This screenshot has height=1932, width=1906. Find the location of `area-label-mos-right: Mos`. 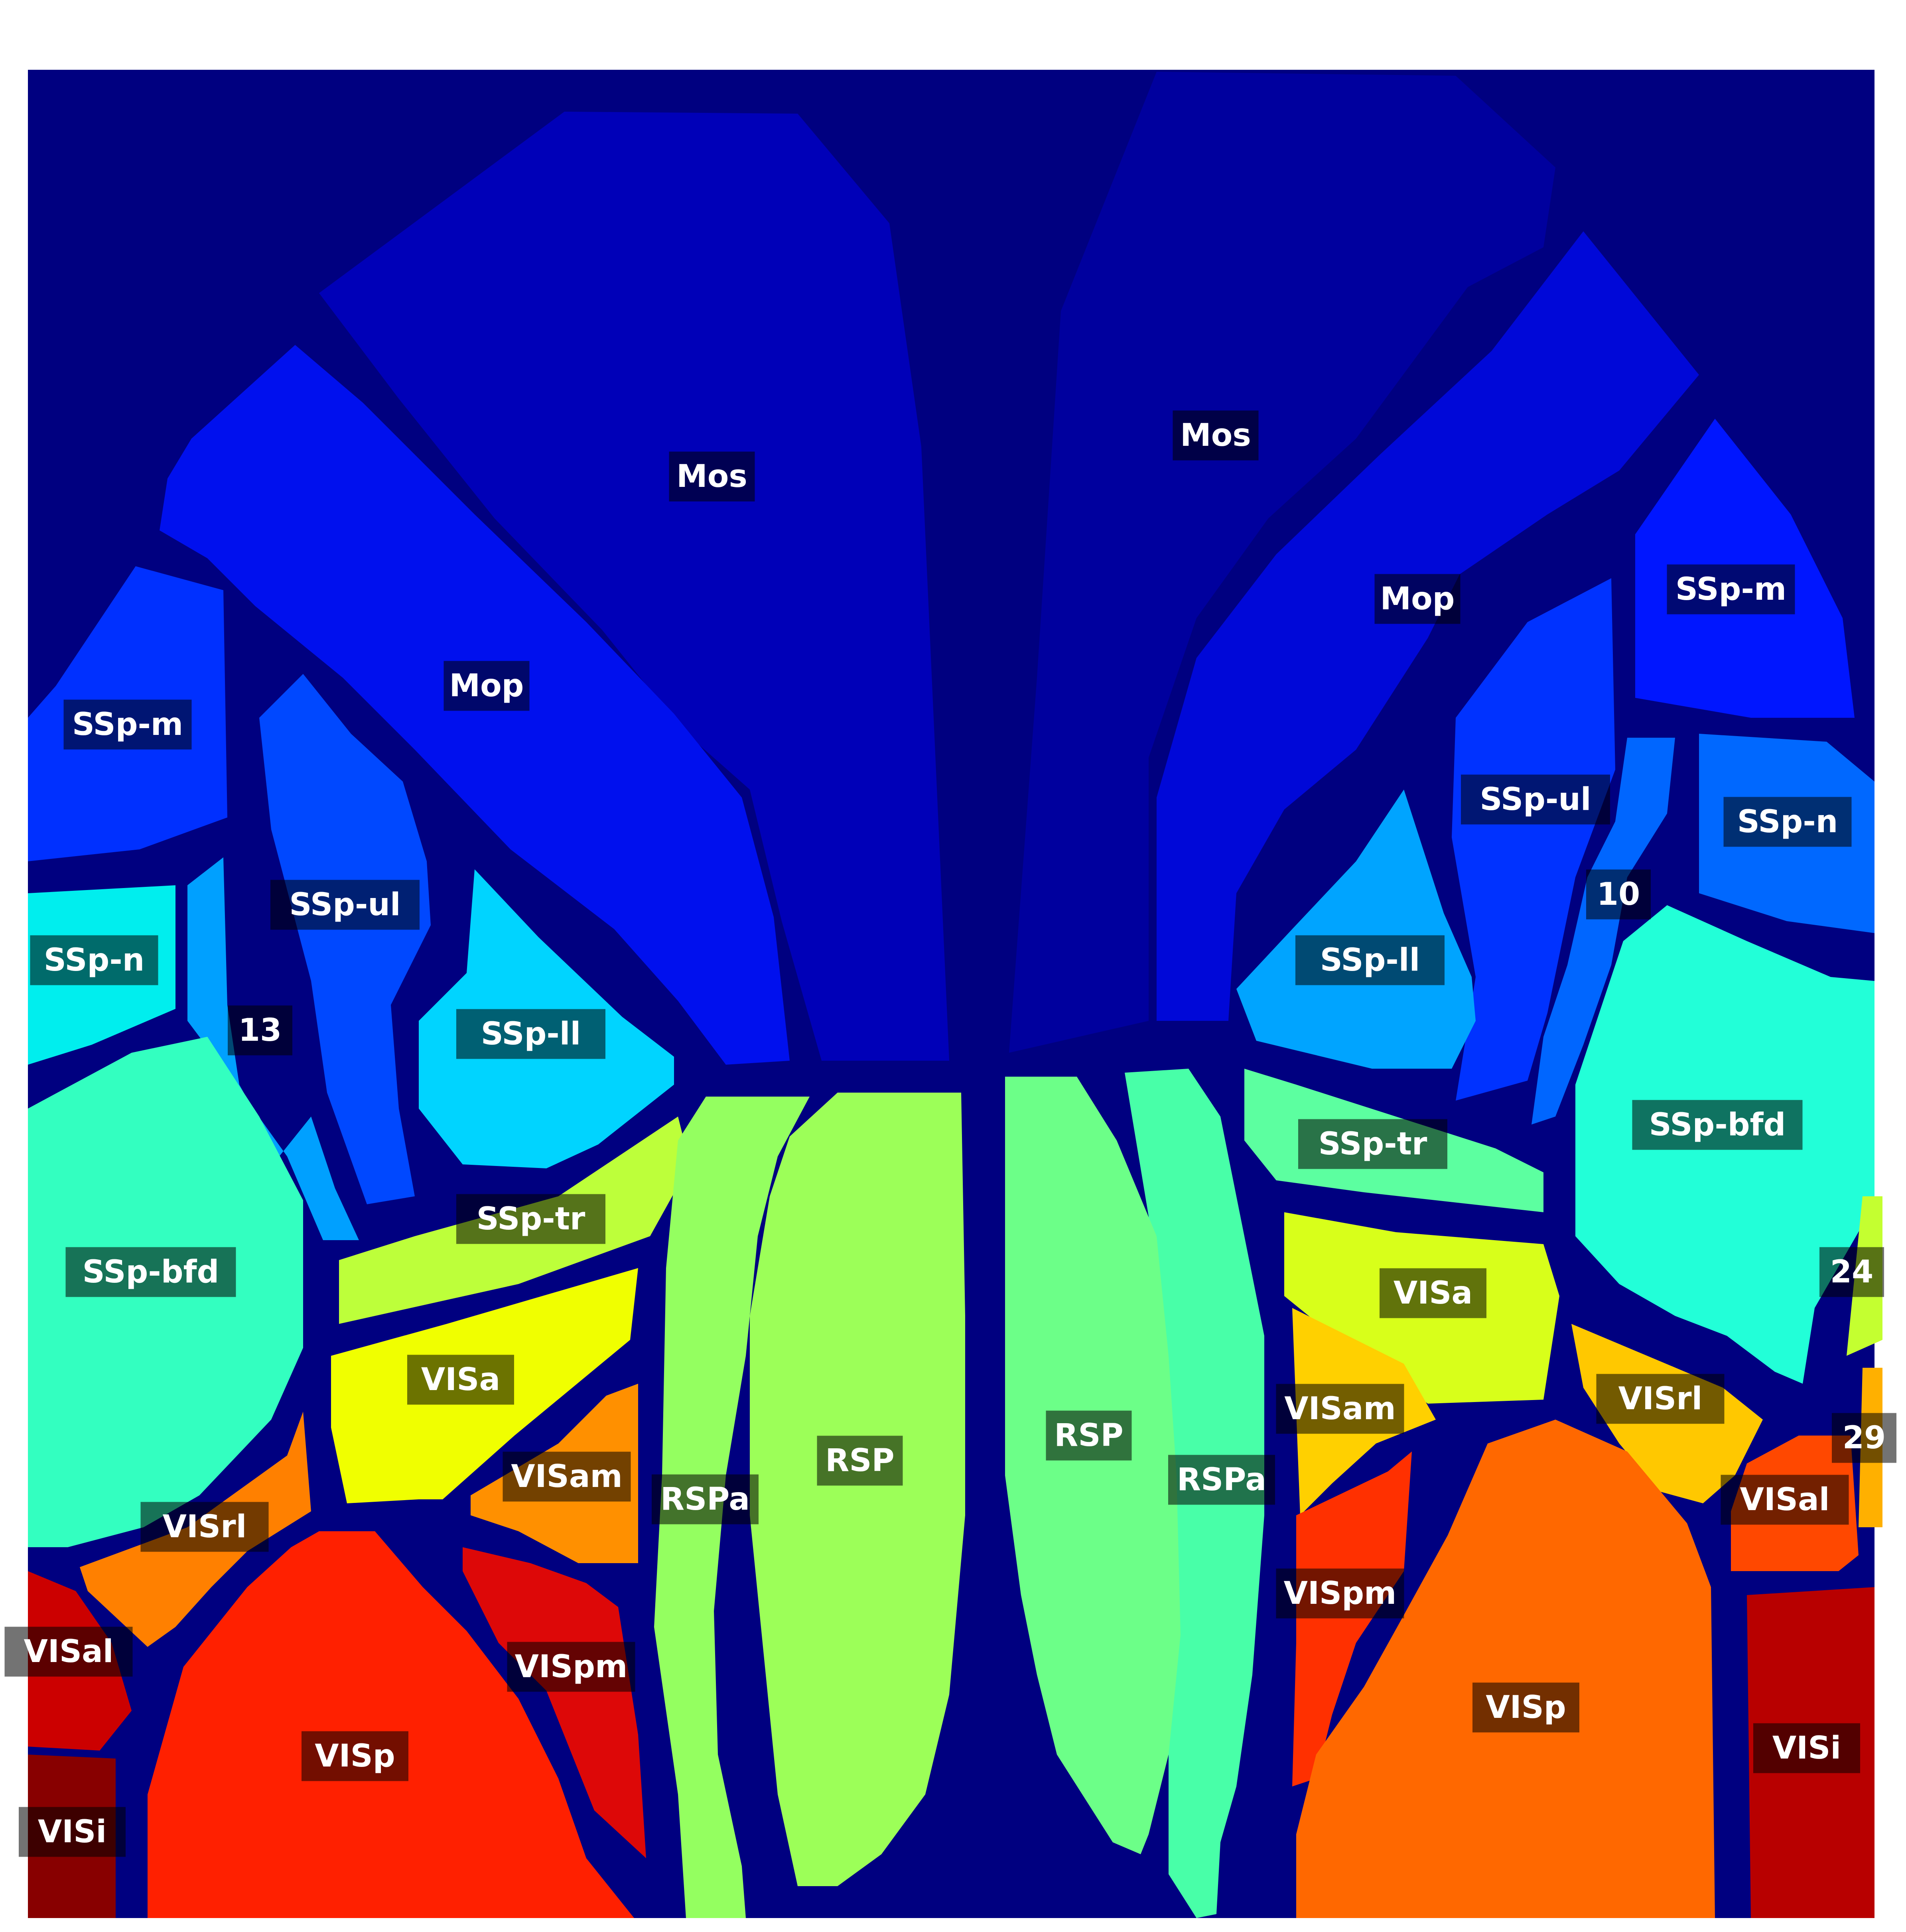

area-label-mos-right: Mos is located at coordinates (1216, 435).